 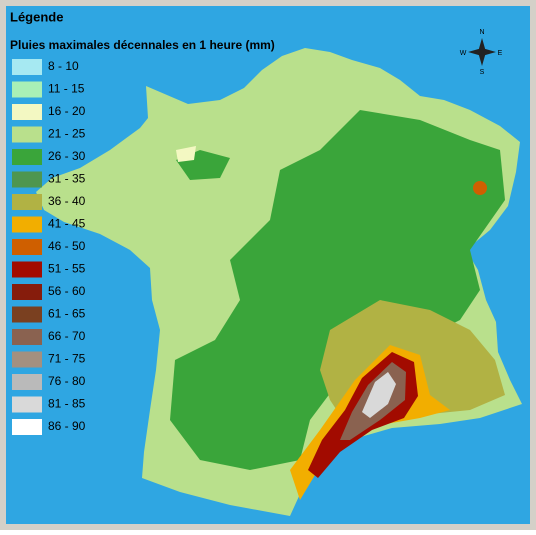 I want to click on legend-label: 26 - 30, so click(x=67, y=156).